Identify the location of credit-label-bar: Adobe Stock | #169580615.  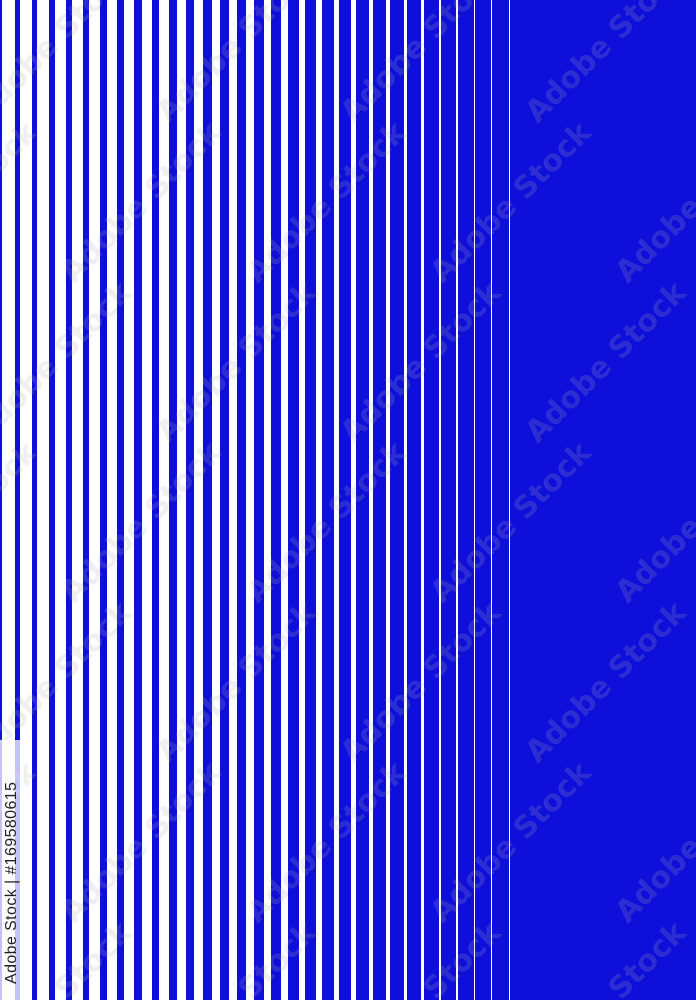
(12, 870).